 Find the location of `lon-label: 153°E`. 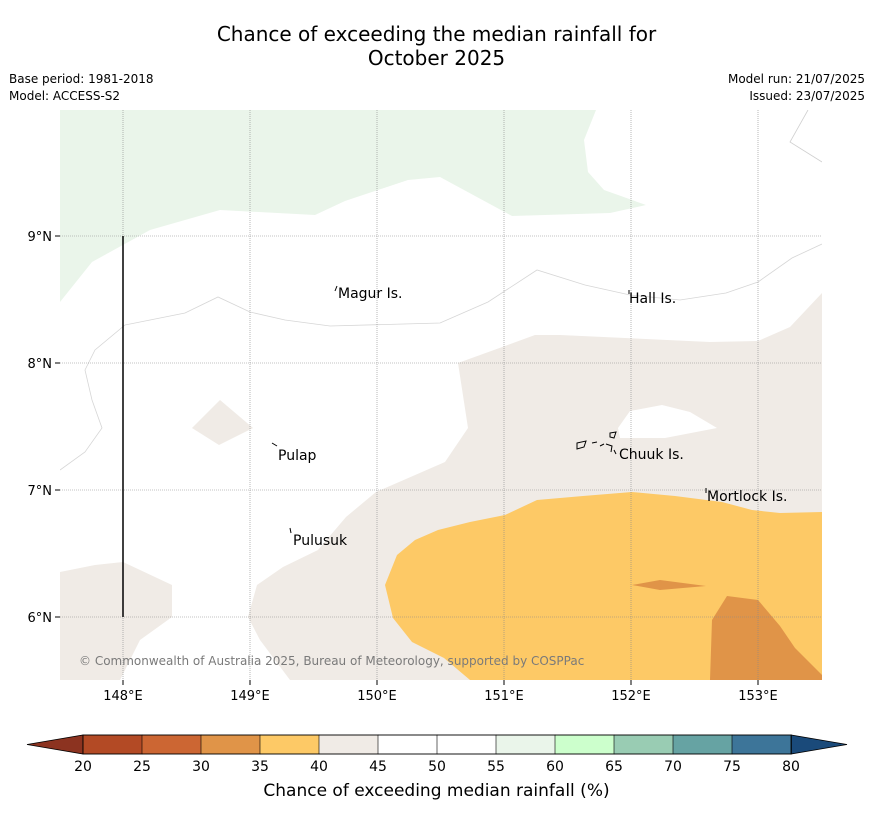

lon-label: 153°E is located at coordinates (758, 696).